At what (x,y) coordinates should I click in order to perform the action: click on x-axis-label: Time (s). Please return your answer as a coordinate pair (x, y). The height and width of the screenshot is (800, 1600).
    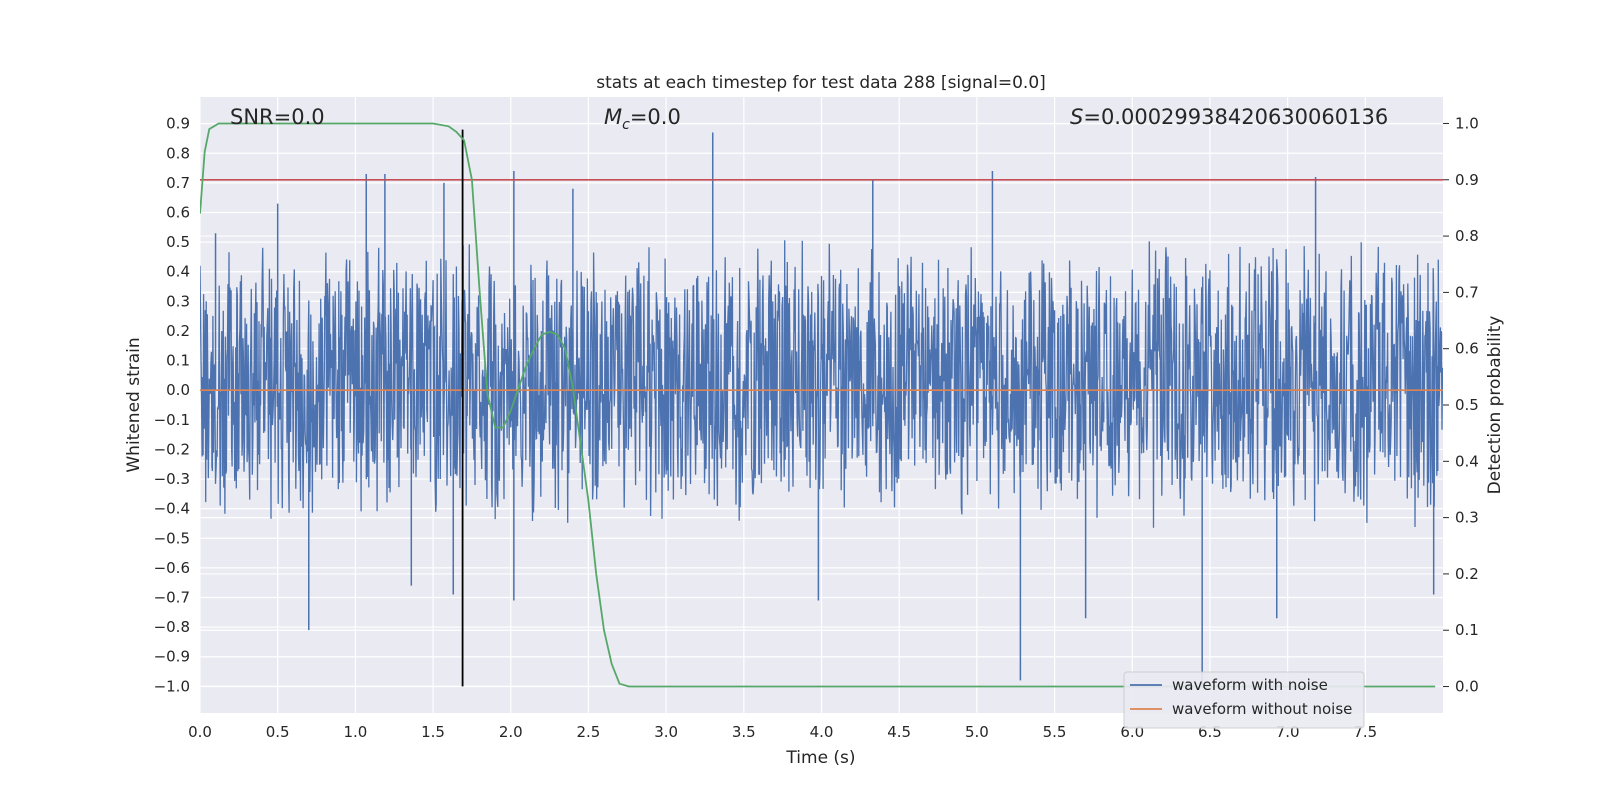
    Looking at the image, I should click on (820, 758).